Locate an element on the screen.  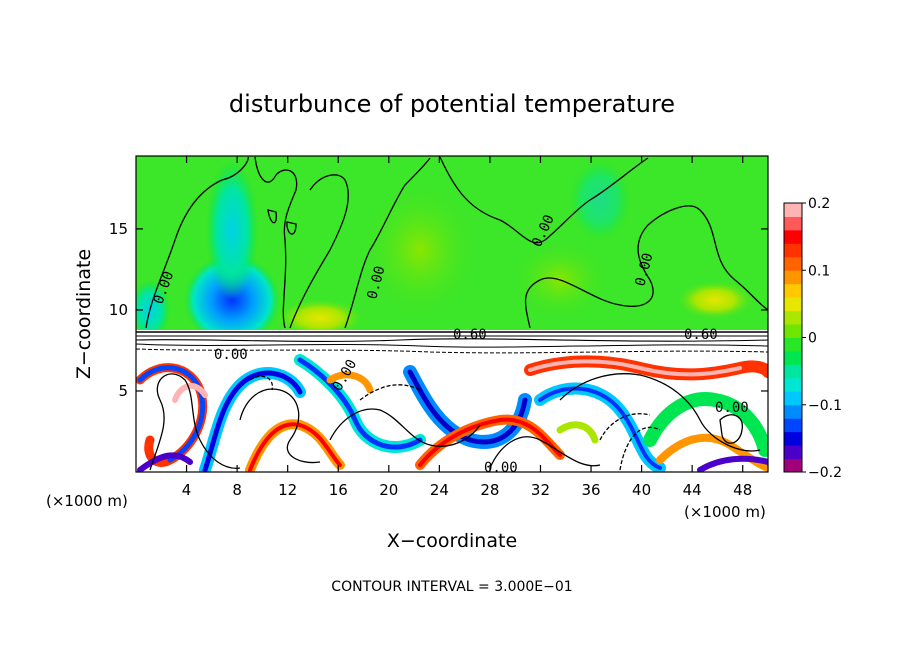
colorbar-tick-label: 0 is located at coordinates (812, 339).